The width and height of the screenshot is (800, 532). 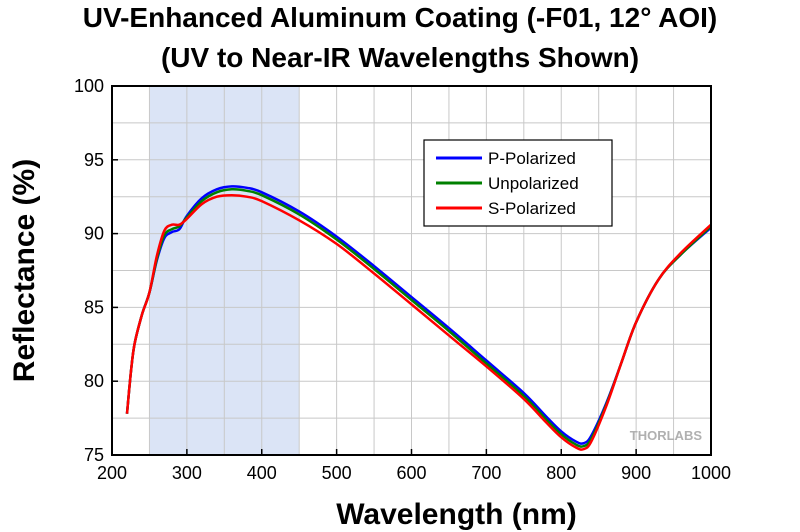 What do you see at coordinates (24, 270) in the screenshot?
I see `y-axis-label: Reflectance (%)` at bounding box center [24, 270].